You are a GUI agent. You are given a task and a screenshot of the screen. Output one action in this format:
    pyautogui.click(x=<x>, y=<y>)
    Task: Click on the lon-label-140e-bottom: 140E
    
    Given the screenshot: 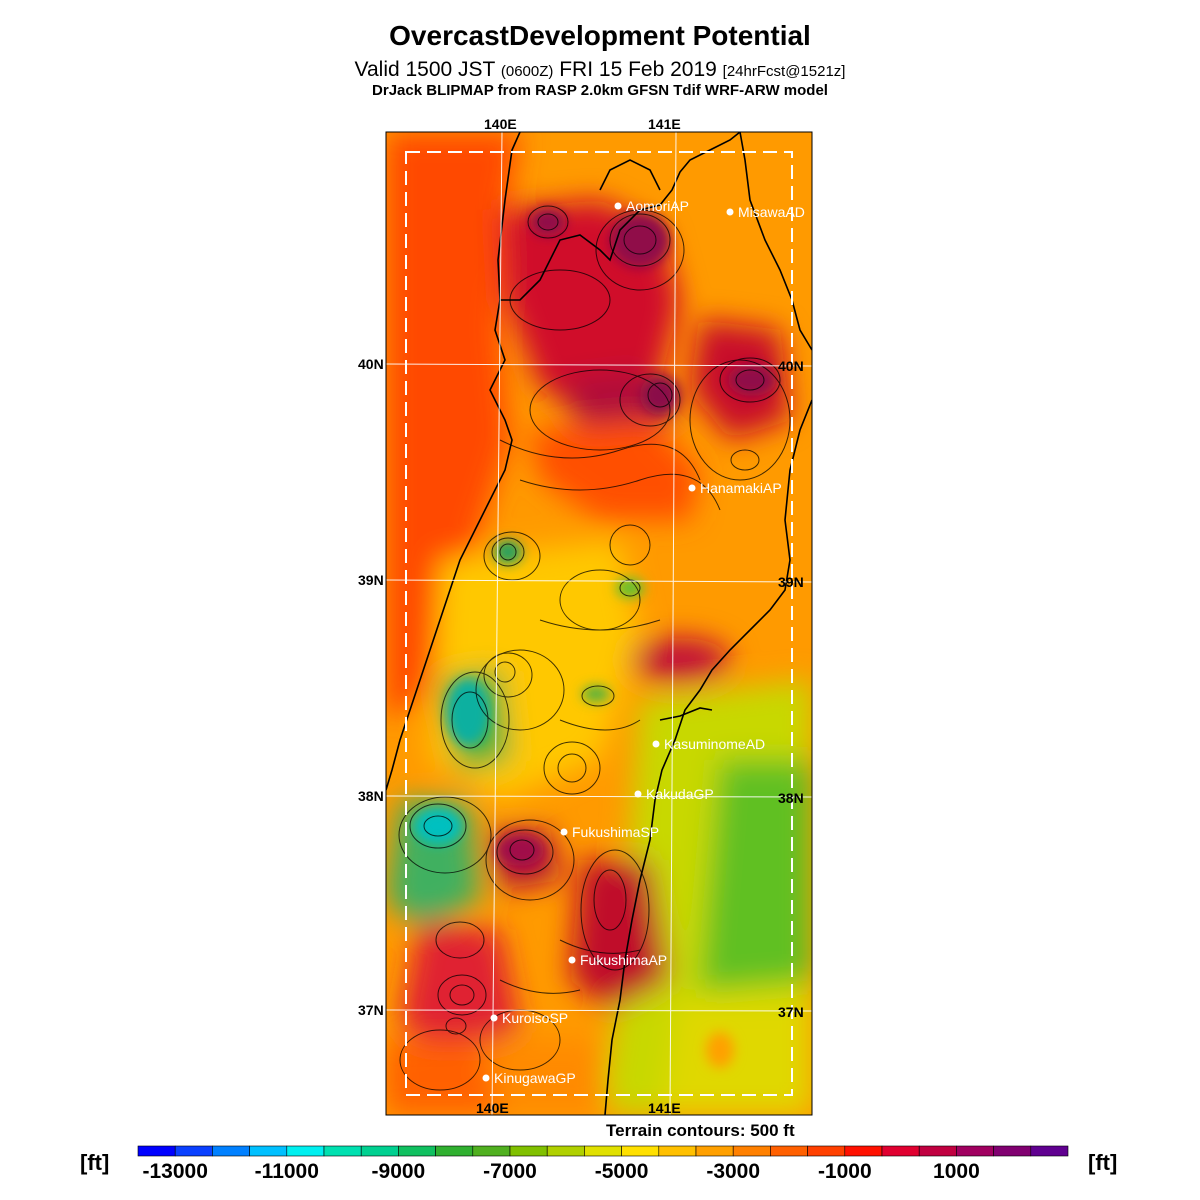 What is the action you would take?
    pyautogui.click(x=492, y=1108)
    